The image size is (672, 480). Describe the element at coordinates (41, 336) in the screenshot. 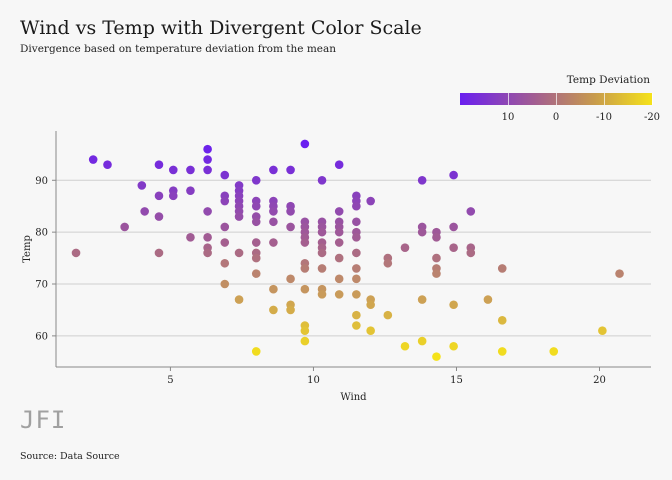

I see `y-tick-label: 60` at that location.